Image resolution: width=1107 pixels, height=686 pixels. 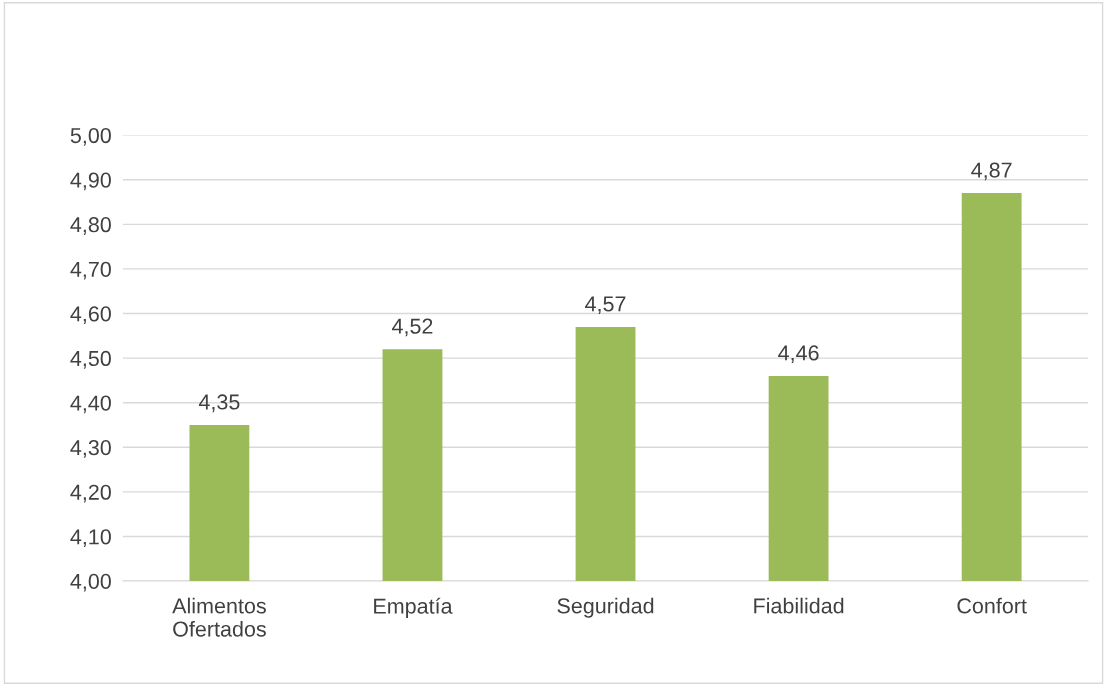 I want to click on x-tick-label: Fiabilidad, so click(x=799, y=605).